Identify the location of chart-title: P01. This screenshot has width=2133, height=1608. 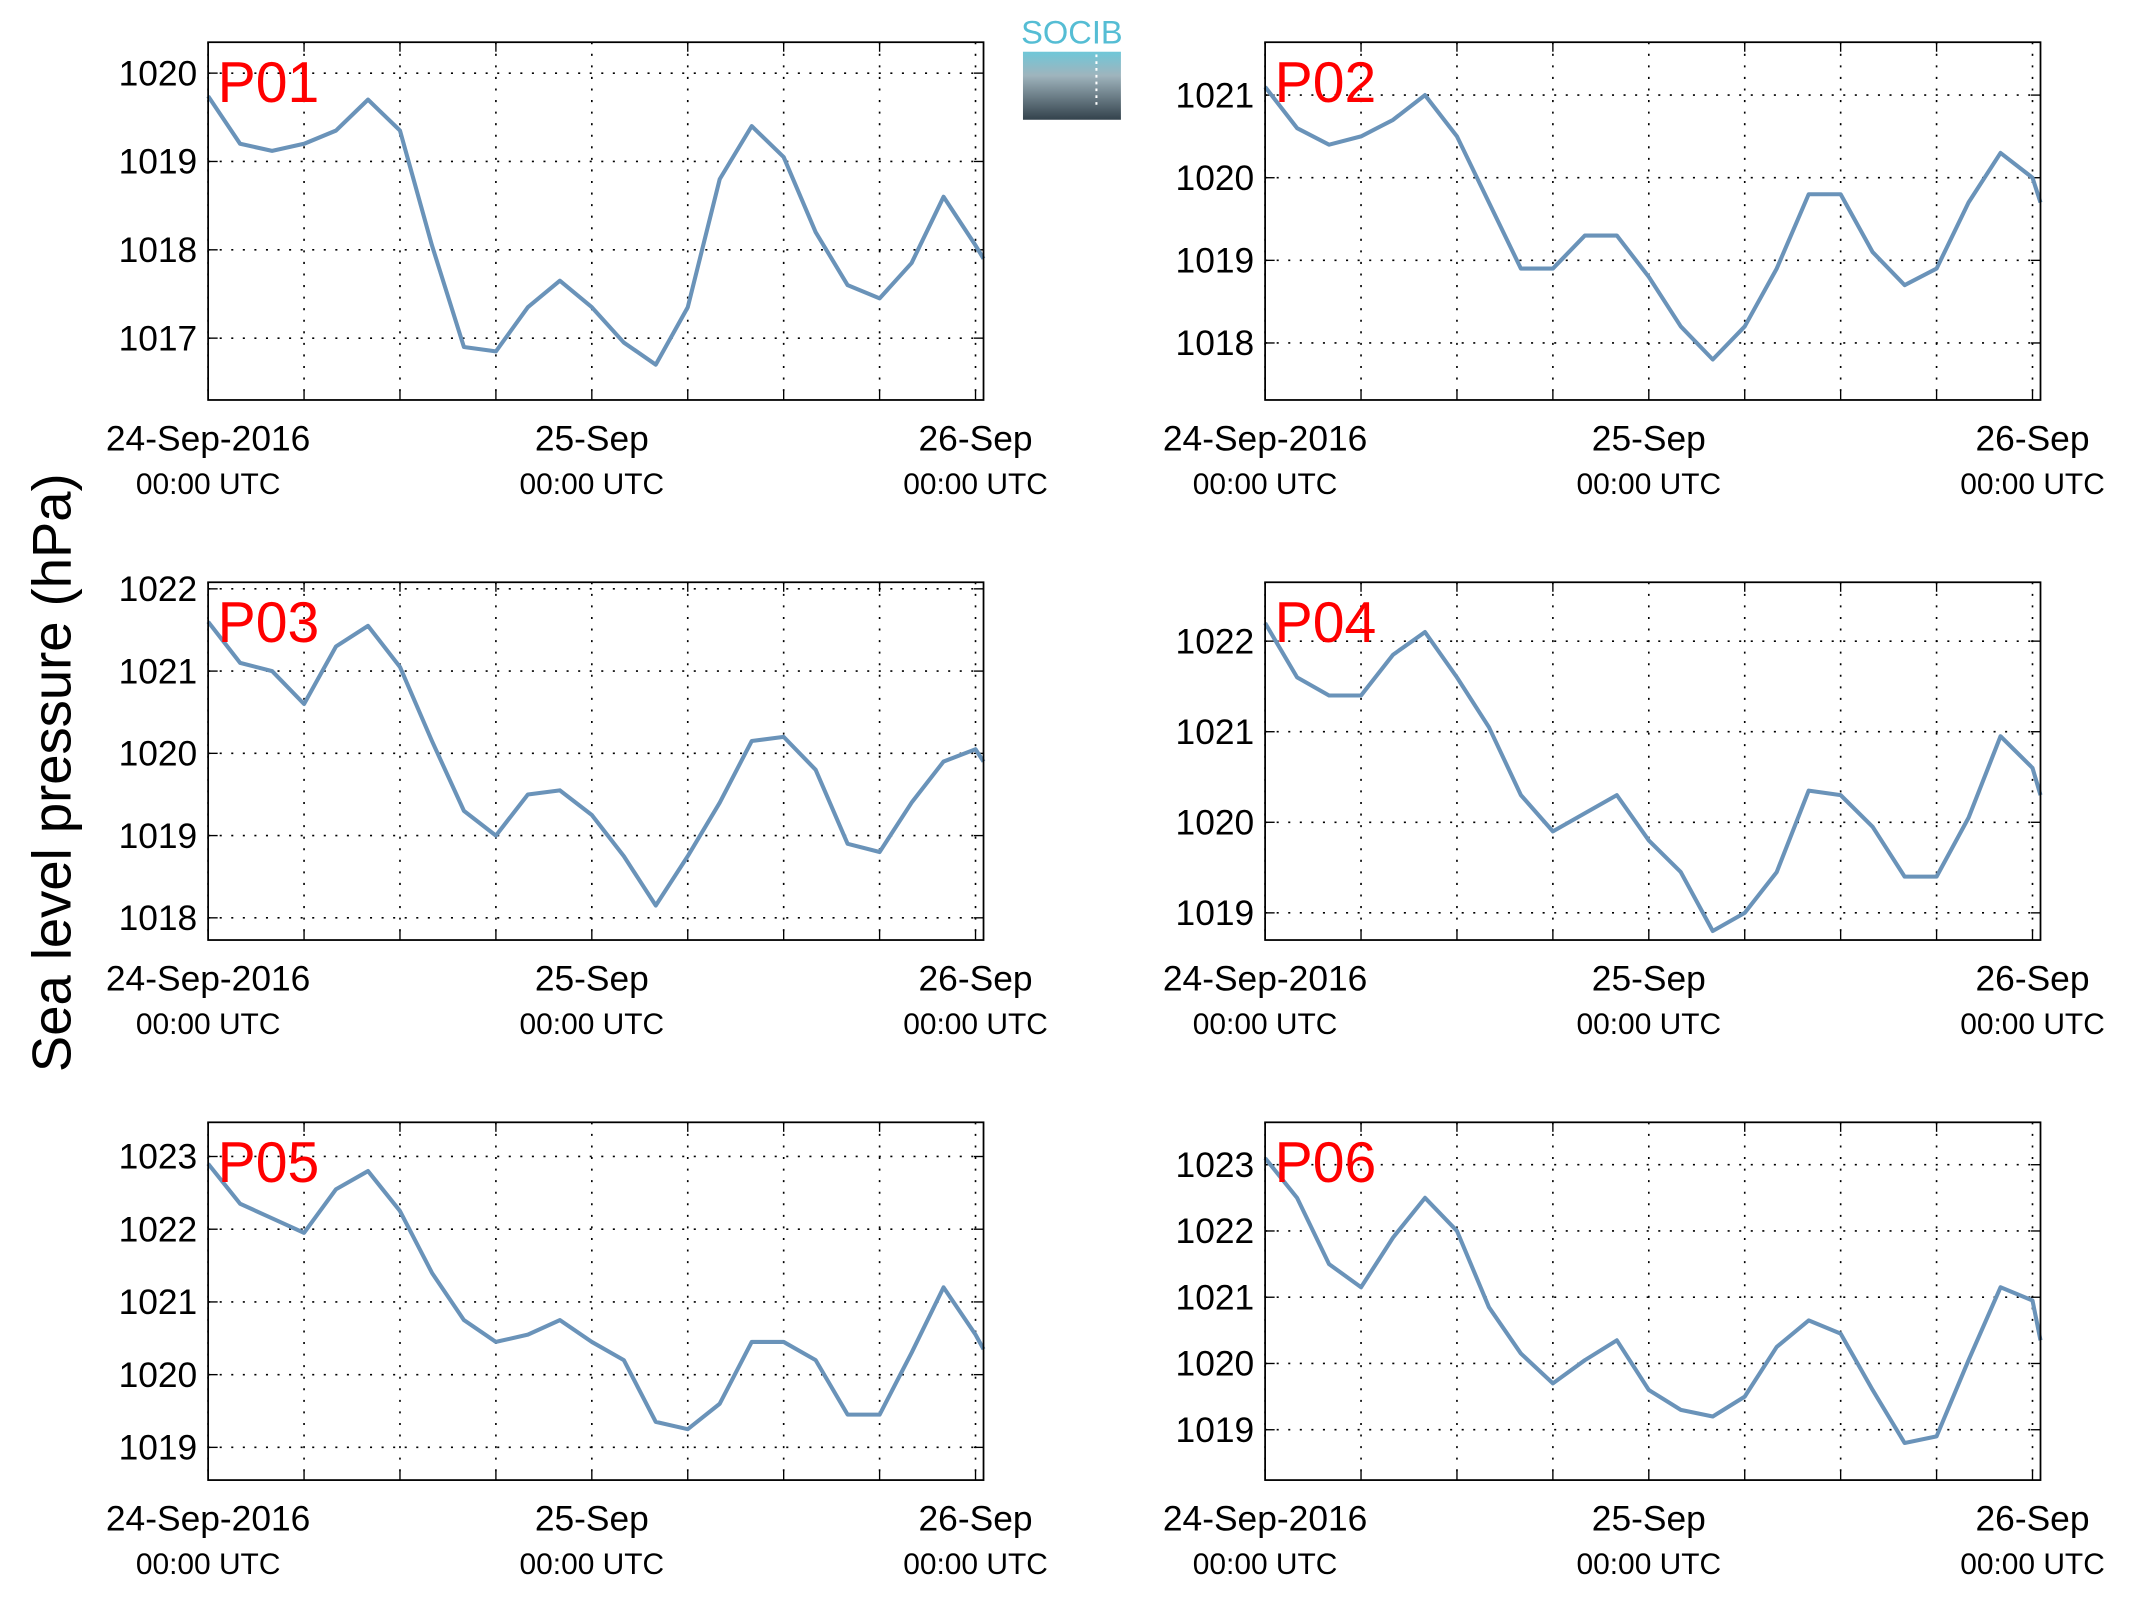
(269, 83).